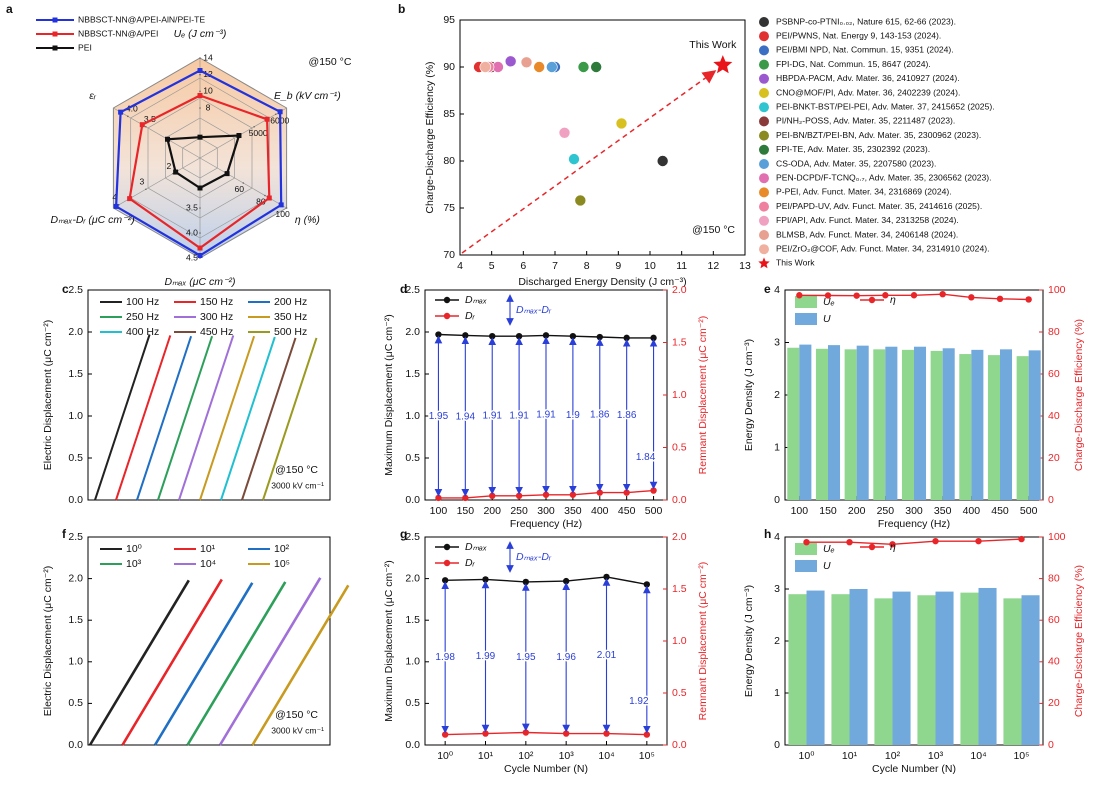 This screenshot has width=1107, height=789. Describe the element at coordinates (749, 395) in the screenshot. I see `y-axis-title: Energy Density (J cm⁻³)` at that location.